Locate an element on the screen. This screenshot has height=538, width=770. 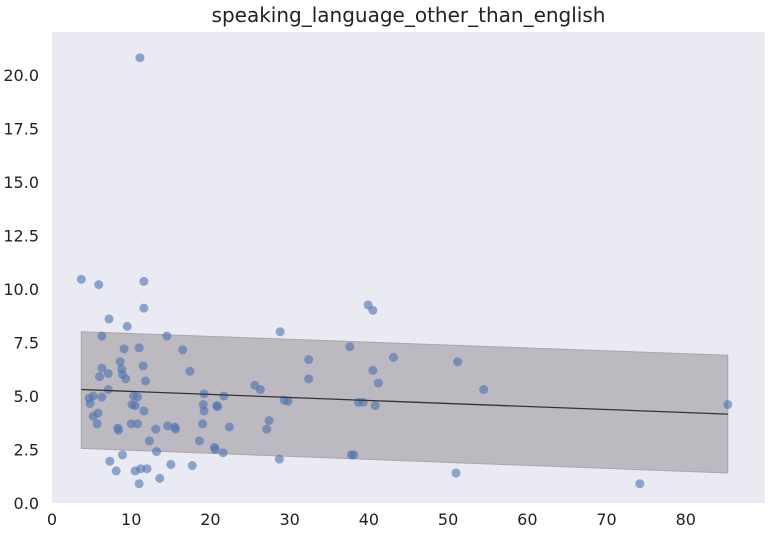
chart-title: speaking_language_other_than_english is located at coordinates (409, 15).